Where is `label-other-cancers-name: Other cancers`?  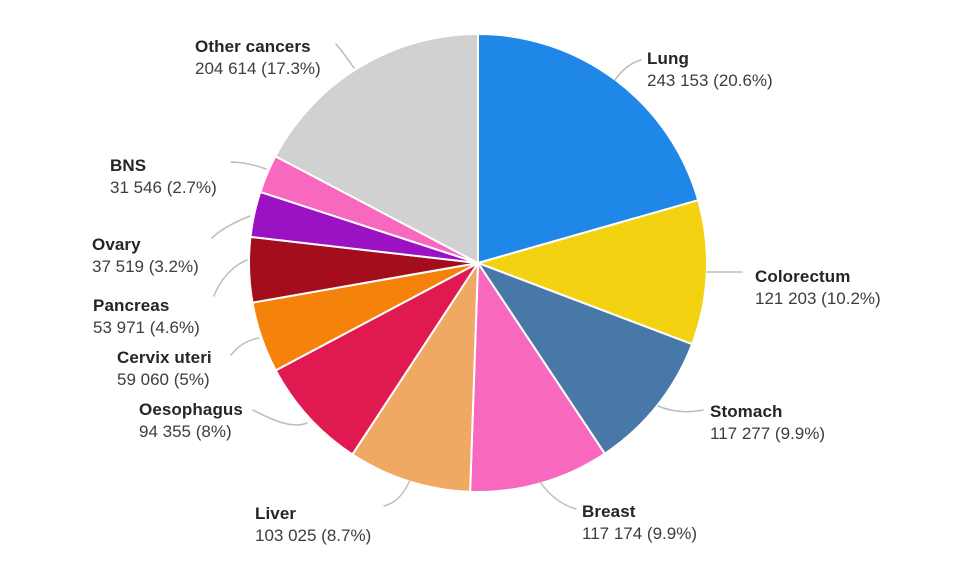
label-other-cancers-name: Other cancers is located at coordinates (253, 46).